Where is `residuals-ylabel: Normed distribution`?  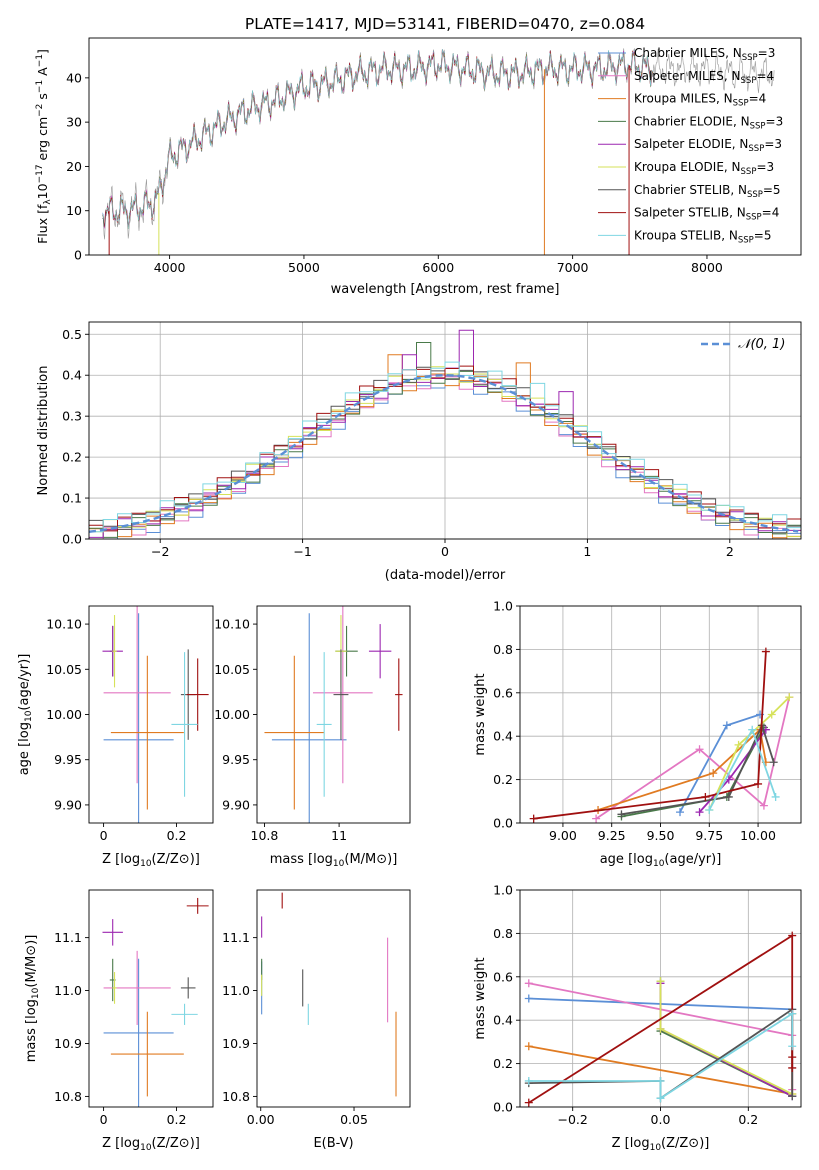
residuals-ylabel: Normed distribution is located at coordinates (43, 431).